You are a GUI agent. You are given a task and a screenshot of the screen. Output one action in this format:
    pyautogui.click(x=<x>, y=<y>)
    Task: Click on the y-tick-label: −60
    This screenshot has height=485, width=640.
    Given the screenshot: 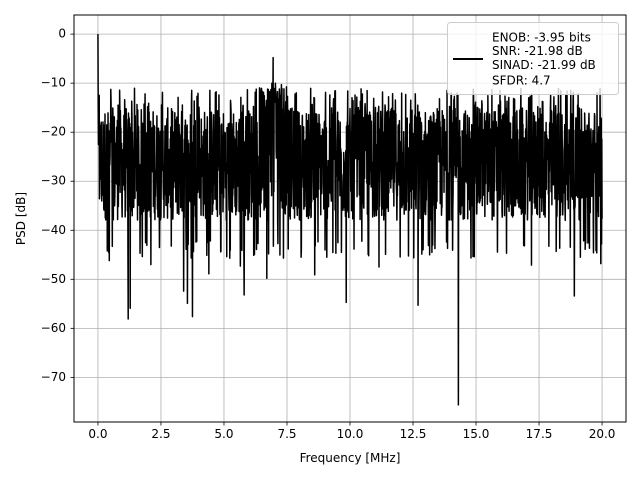 What is the action you would take?
    pyautogui.click(x=53, y=328)
    